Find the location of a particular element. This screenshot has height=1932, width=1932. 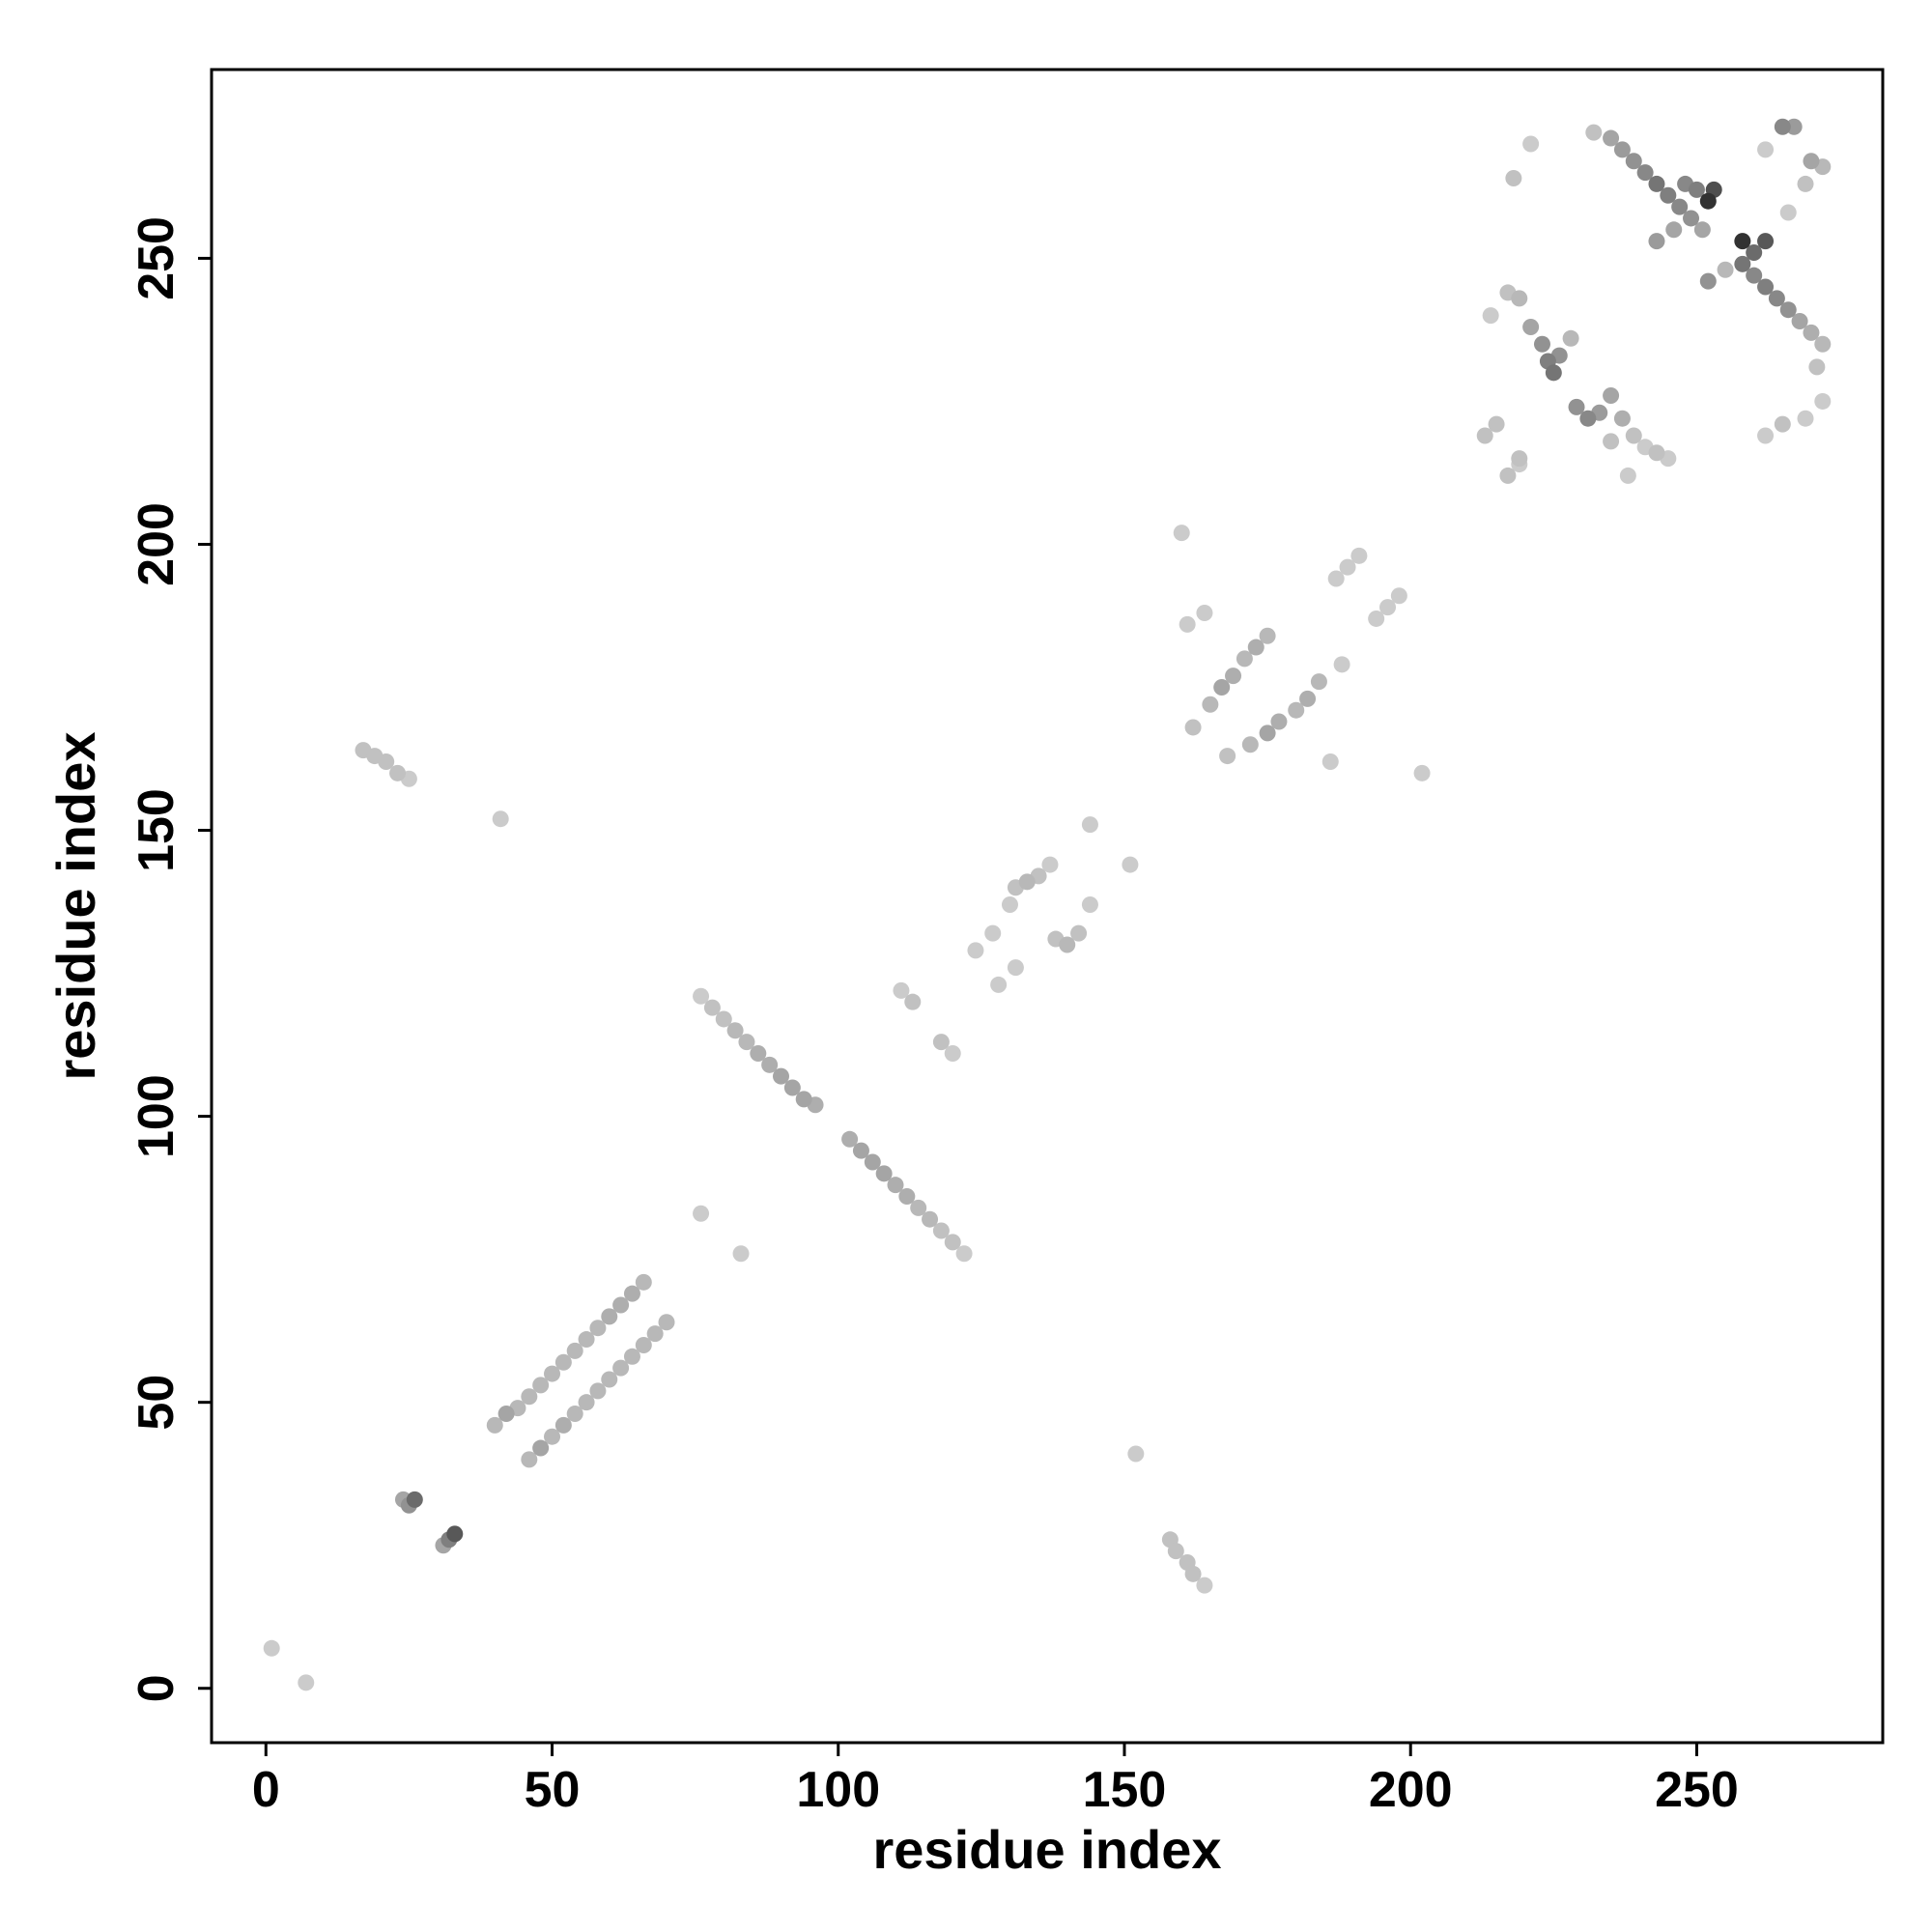

x-axis-title: residue index is located at coordinates (1046, 1849).